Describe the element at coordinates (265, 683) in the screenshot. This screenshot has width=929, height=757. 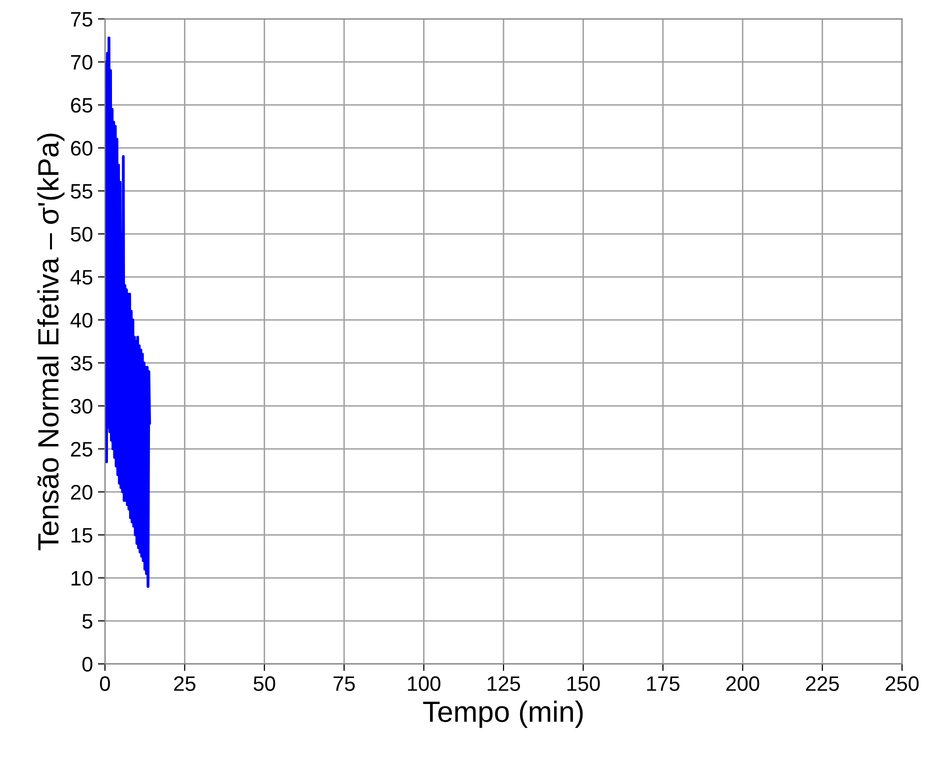
I see `x-tick-label: 50` at that location.